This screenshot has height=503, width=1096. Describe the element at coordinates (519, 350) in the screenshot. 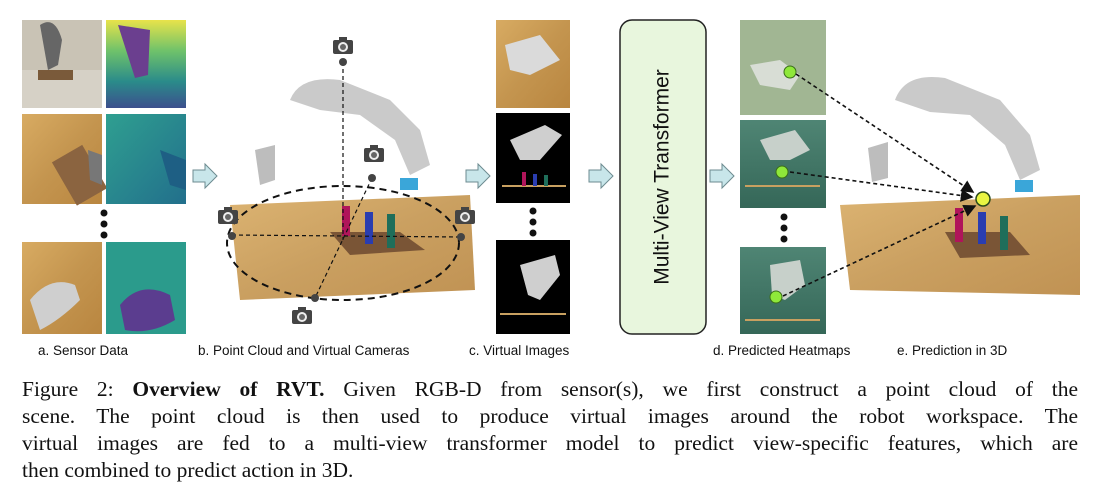

I see `panel-label-virtual-images: c. Virtual Images` at that location.